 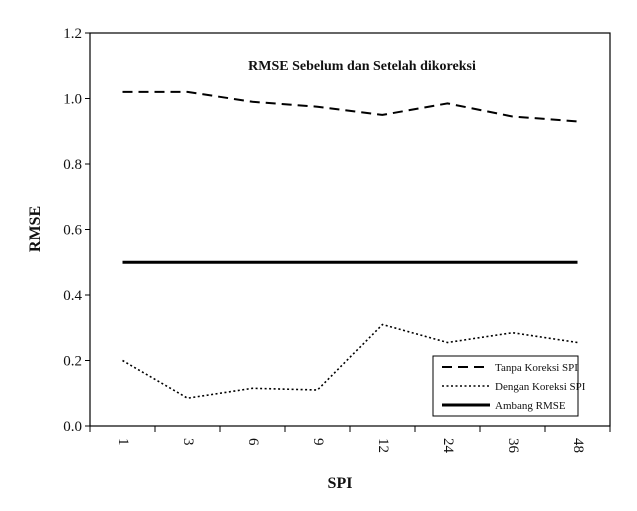 What do you see at coordinates (72, 296) in the screenshot?
I see `y-tick-label: 0.4` at bounding box center [72, 296].